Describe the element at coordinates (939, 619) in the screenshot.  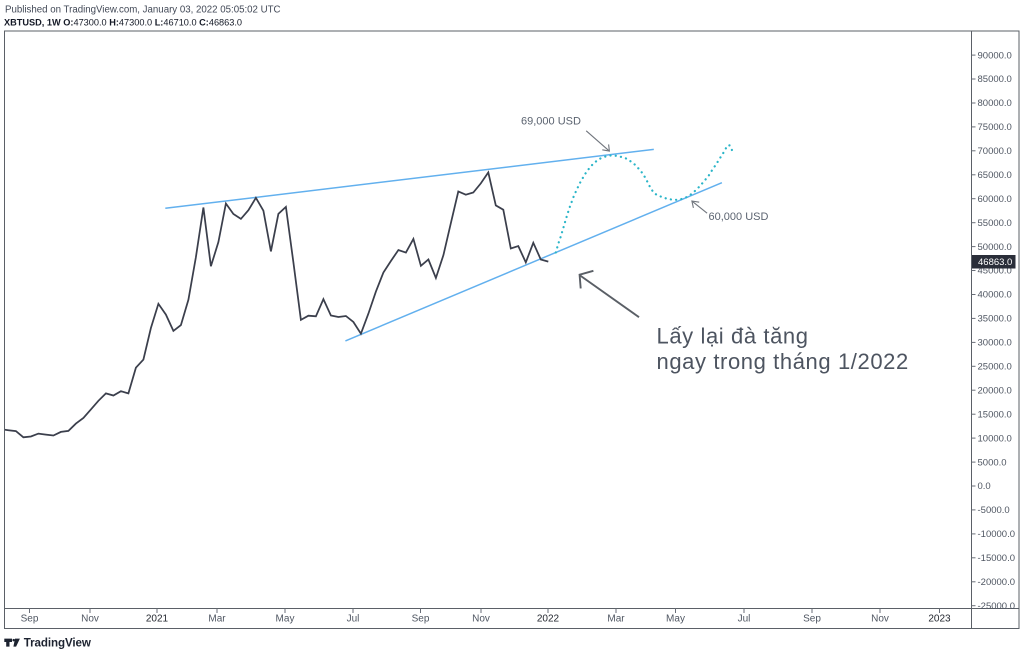
I see `svg-text: 2023` at that location.